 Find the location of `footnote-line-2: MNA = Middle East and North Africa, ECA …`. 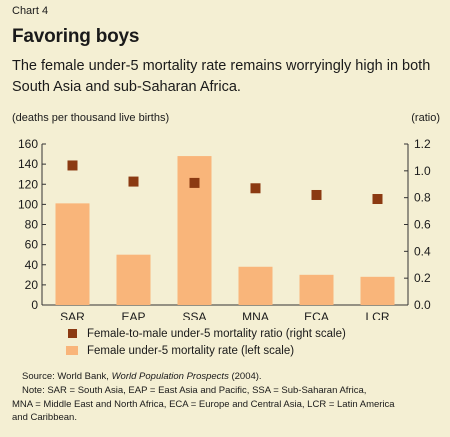

footnote-line-2: MNA = Middle East and North Africa, ECA … is located at coordinates (203, 404).